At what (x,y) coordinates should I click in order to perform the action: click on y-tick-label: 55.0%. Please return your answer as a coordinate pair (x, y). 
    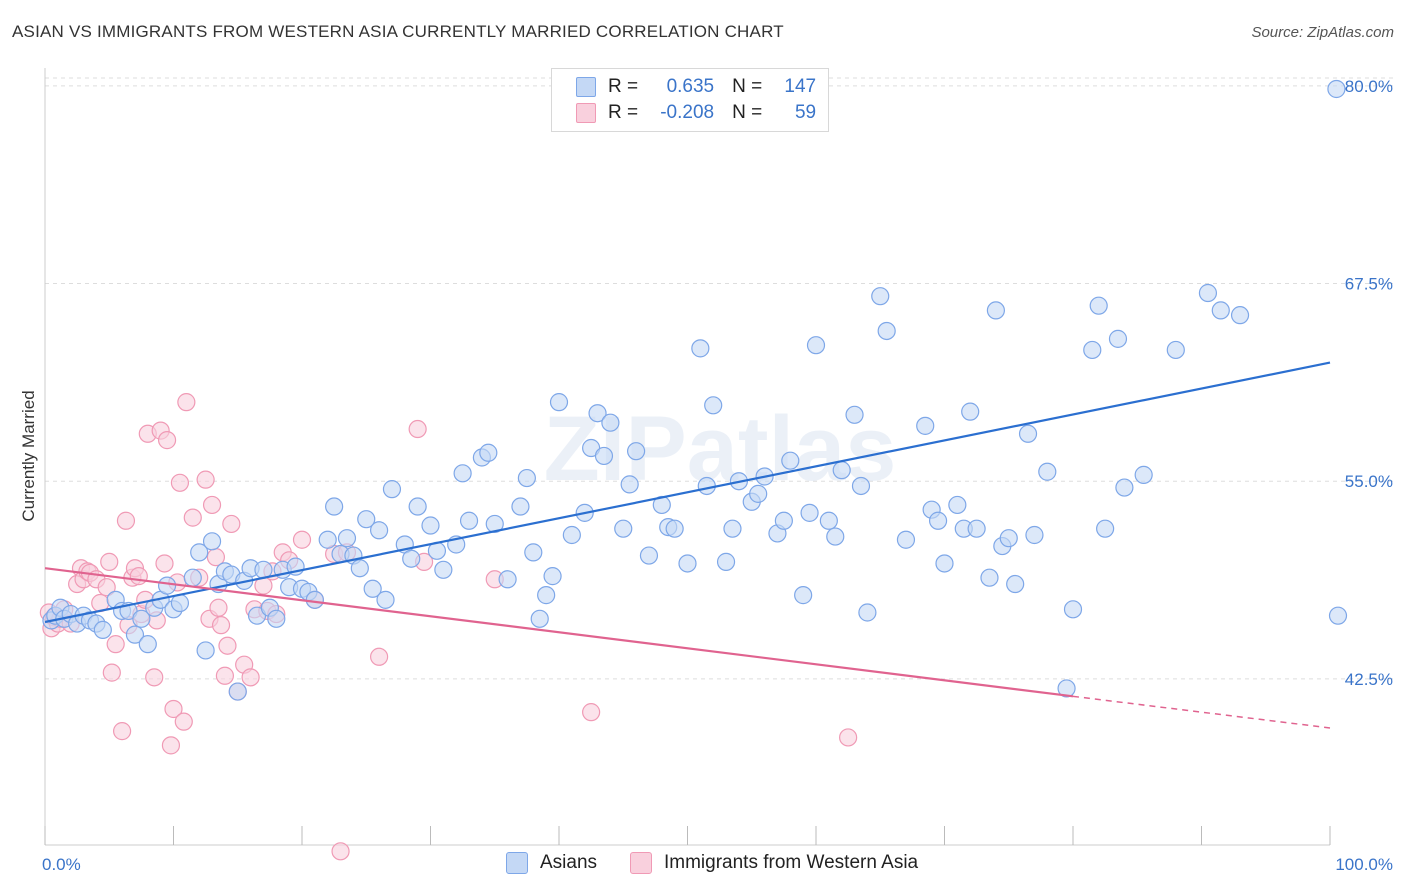
    Looking at the image, I should click on (1369, 481).